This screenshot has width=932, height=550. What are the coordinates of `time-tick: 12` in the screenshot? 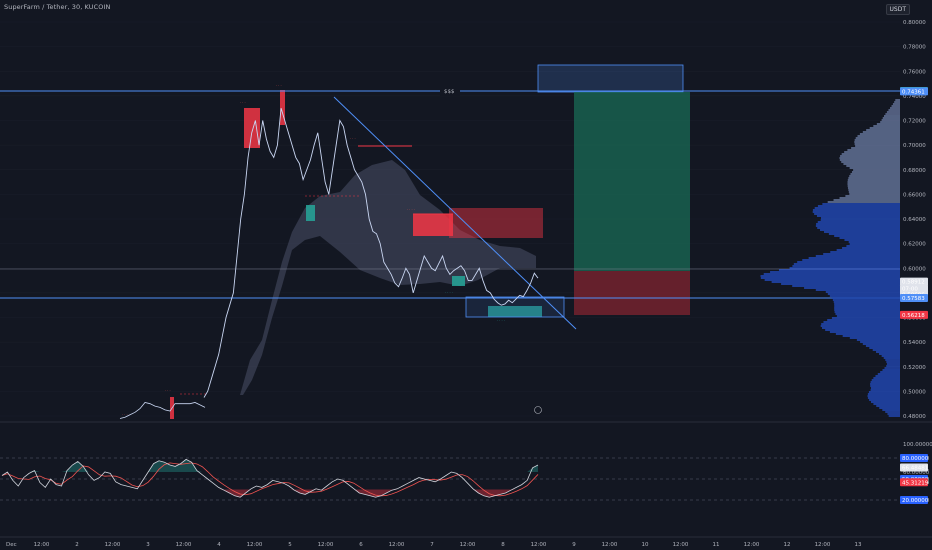 It's located at (787, 545).